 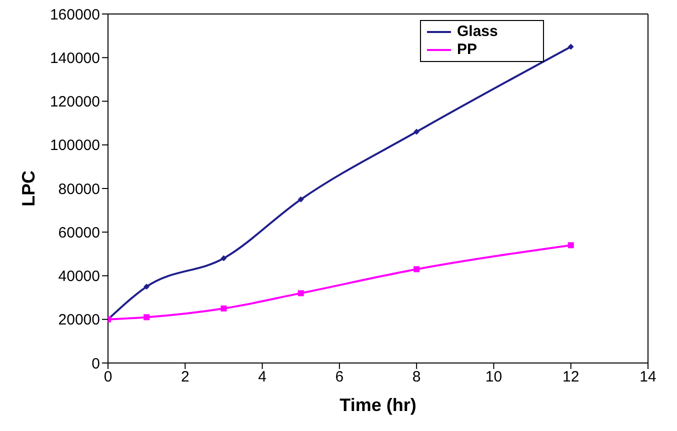 I want to click on y-tick-label: 0, so click(x=96, y=363).